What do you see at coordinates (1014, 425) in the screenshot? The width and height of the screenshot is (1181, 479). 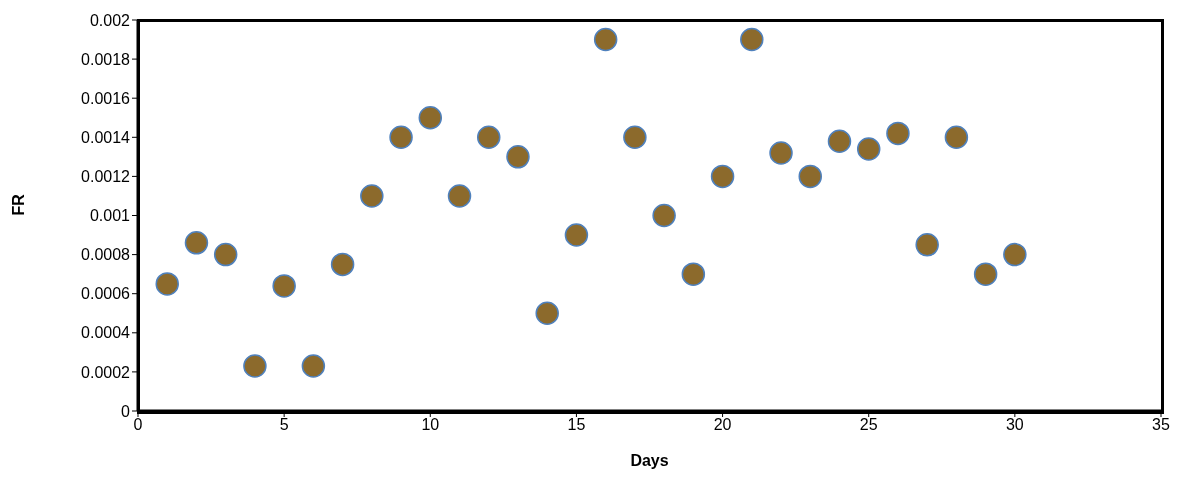 I see `x-tick-label: 30` at bounding box center [1014, 425].